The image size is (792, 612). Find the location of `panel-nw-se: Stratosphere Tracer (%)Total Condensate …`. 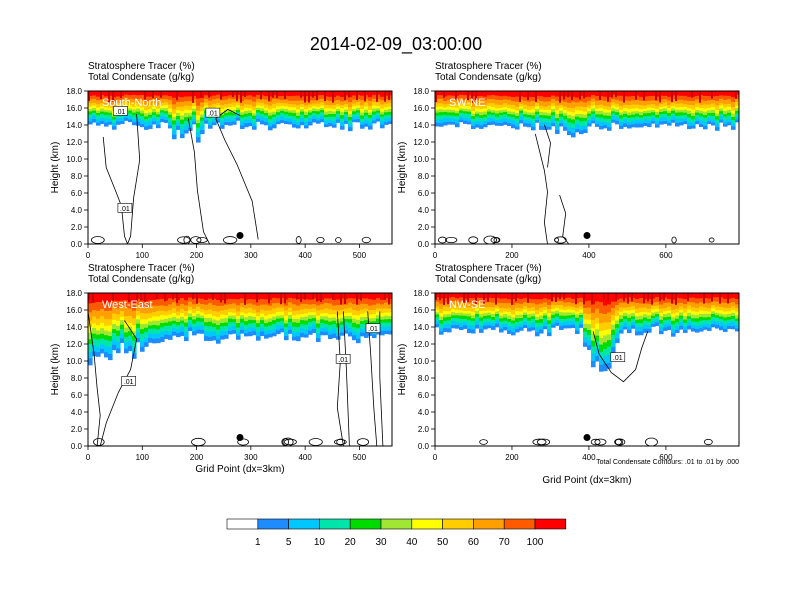

panel-nw-se: Stratosphere Tracer (%)Total Condensate … is located at coordinates (568, 362).